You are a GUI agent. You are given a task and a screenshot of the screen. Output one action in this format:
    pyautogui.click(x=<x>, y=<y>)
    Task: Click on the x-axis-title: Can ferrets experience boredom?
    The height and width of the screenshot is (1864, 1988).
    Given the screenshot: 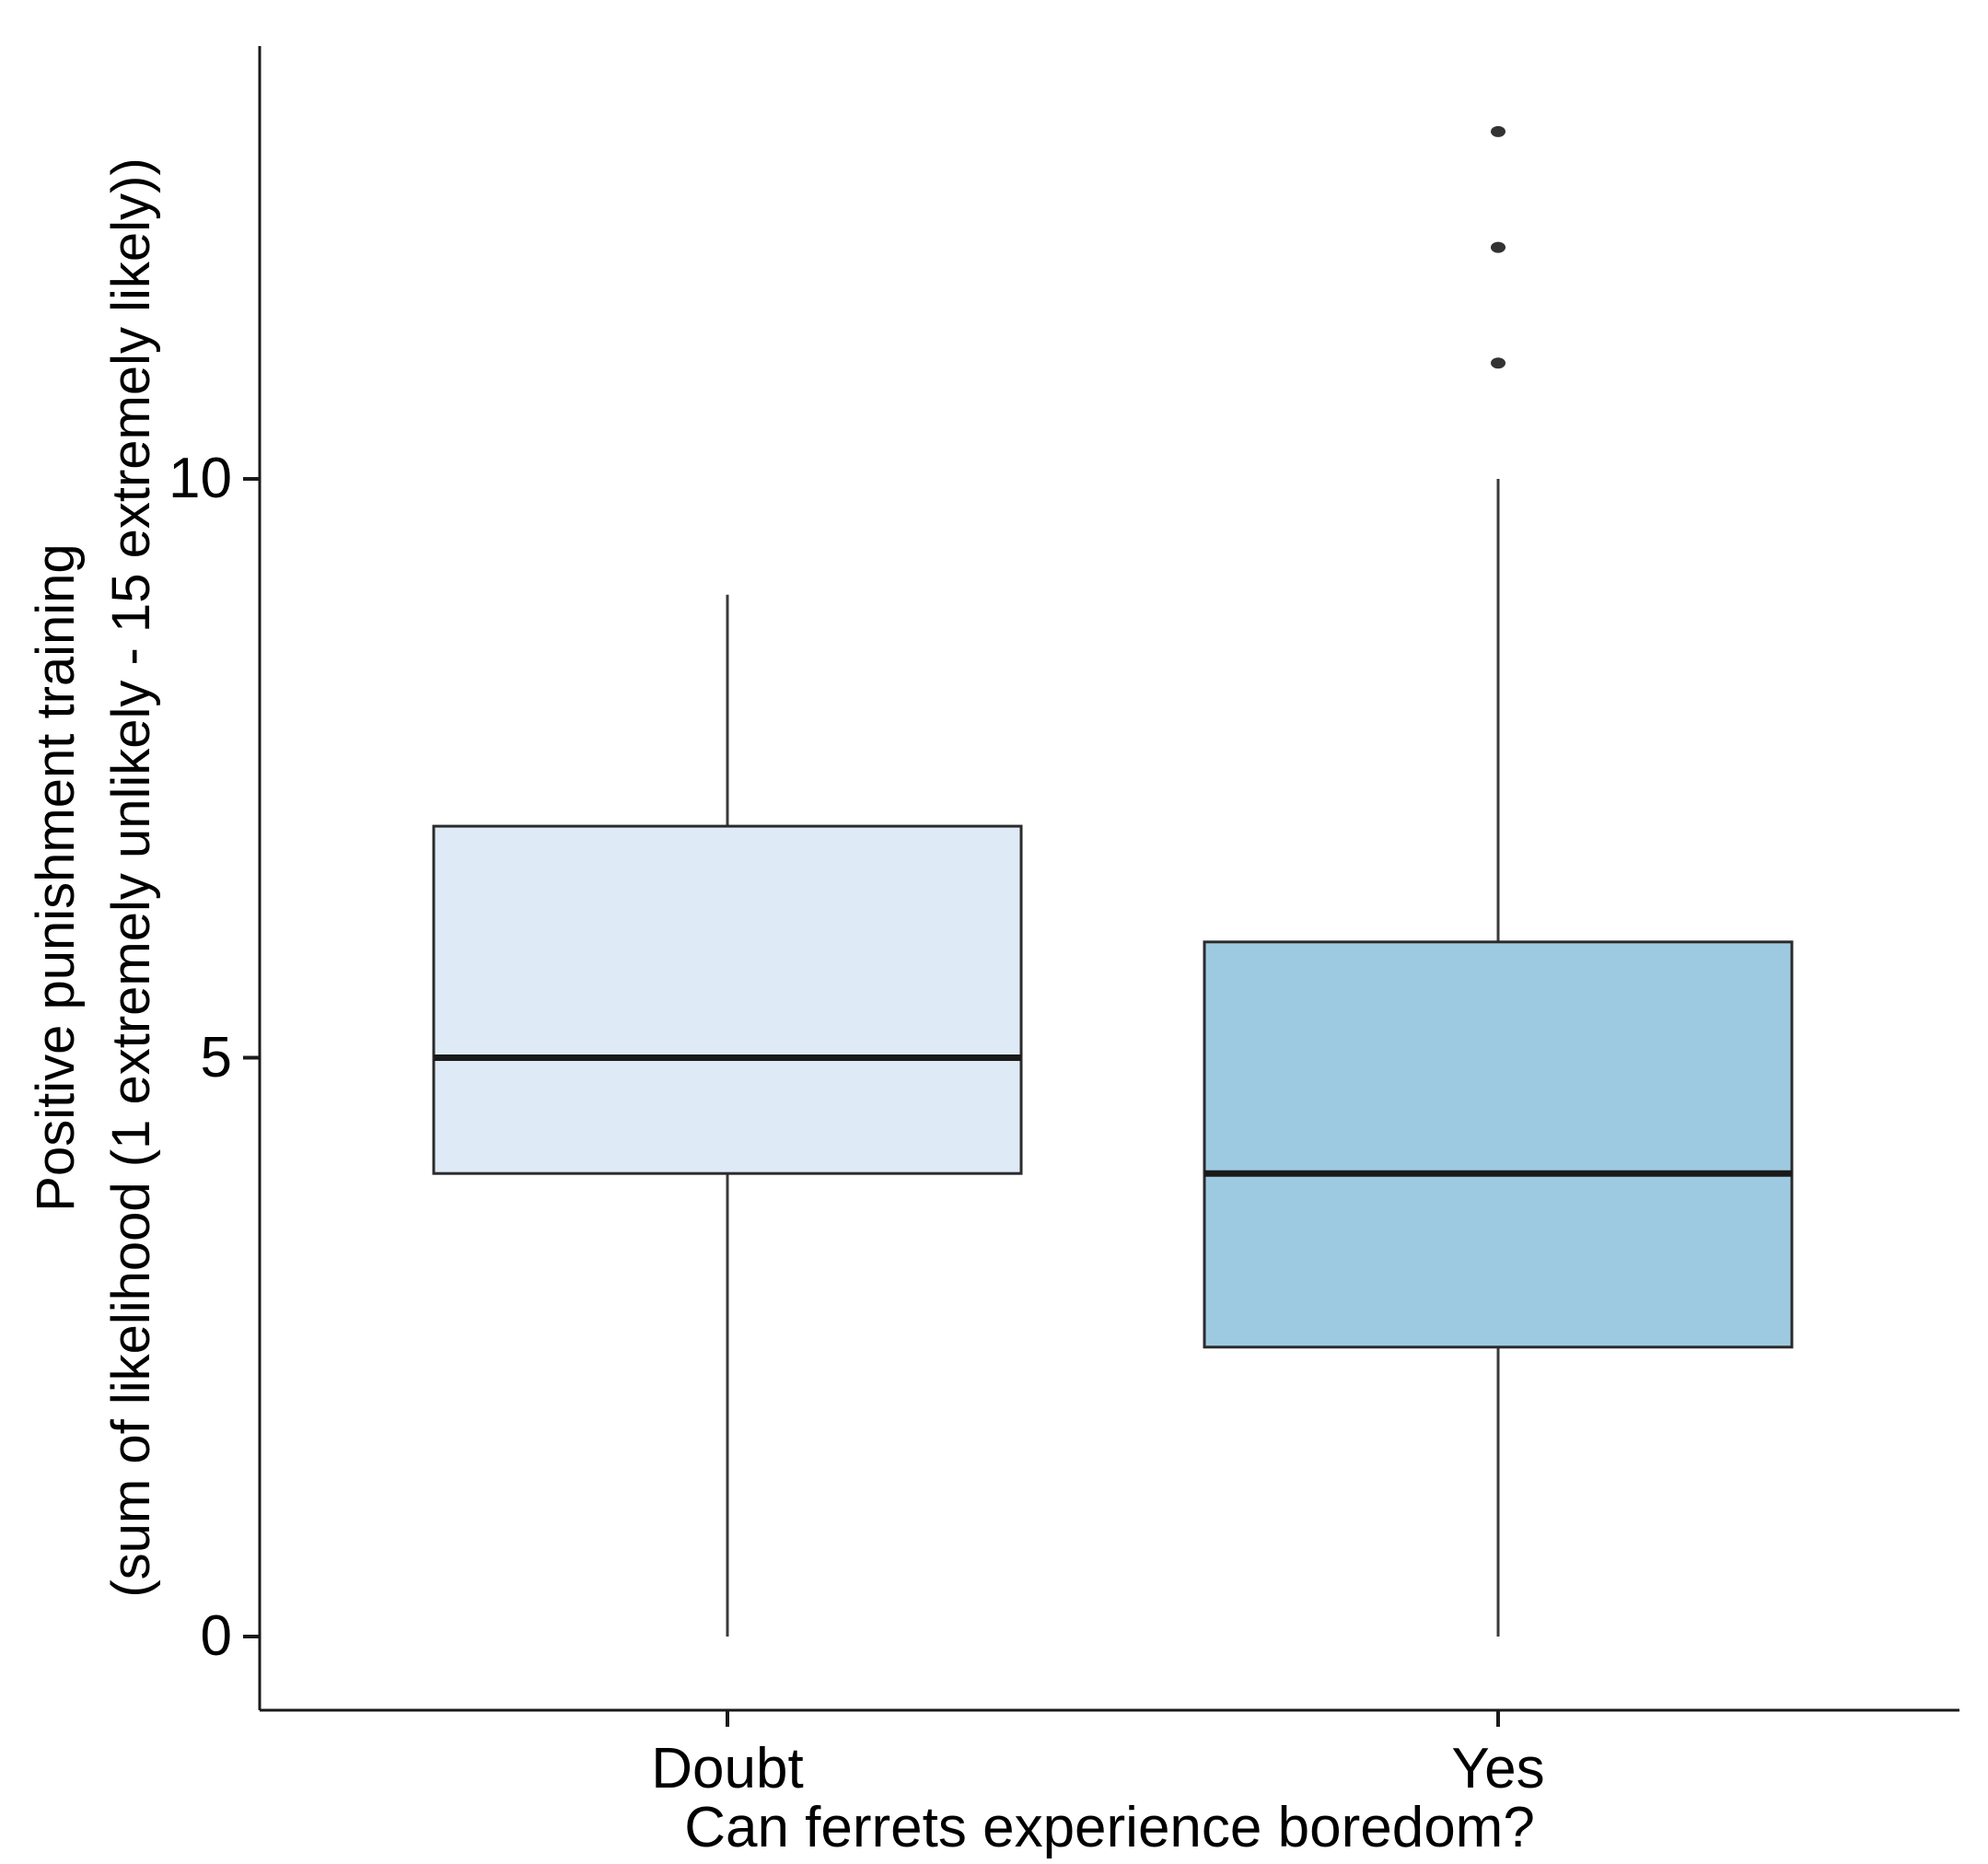 What is the action you would take?
    pyautogui.click(x=1110, y=1827)
    